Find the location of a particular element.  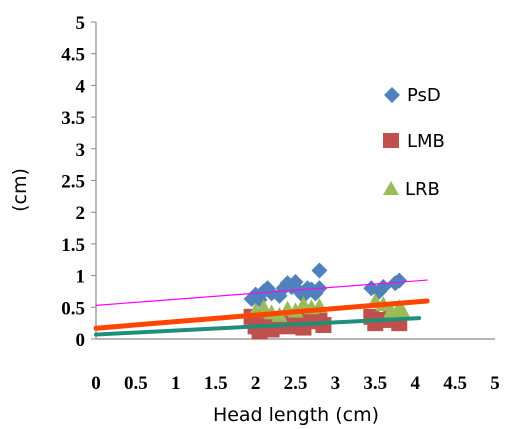

x-tick-label: 5 is located at coordinates (495, 383).